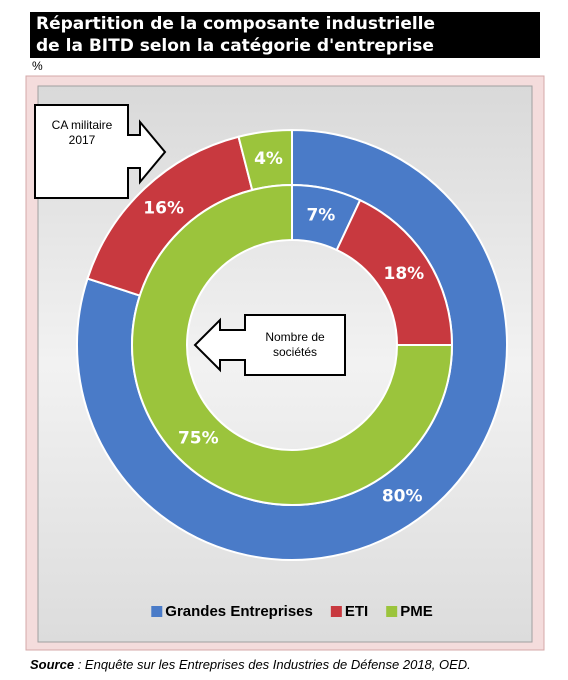 The width and height of the screenshot is (568, 680). Describe the element at coordinates (198, 439) in the screenshot. I see `data-label: 75%` at that location.